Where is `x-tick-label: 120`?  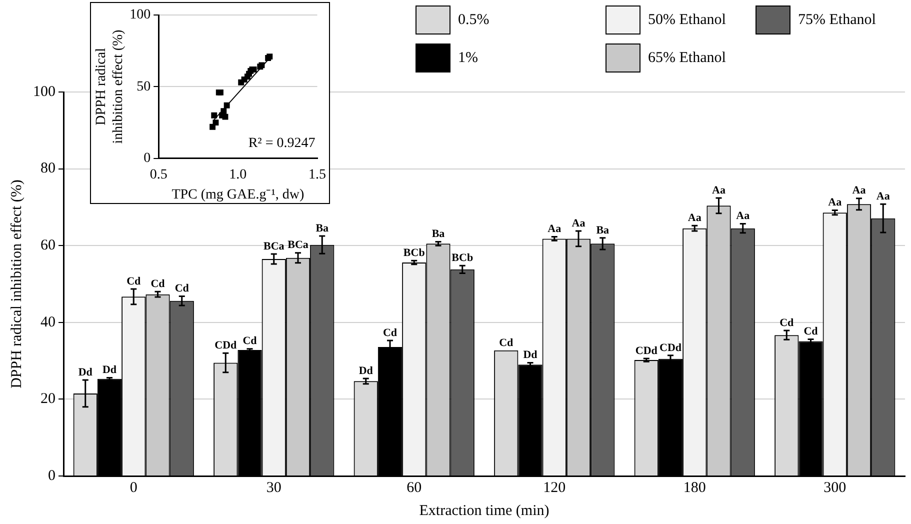
x-tick-label: 120 is located at coordinates (554, 488).